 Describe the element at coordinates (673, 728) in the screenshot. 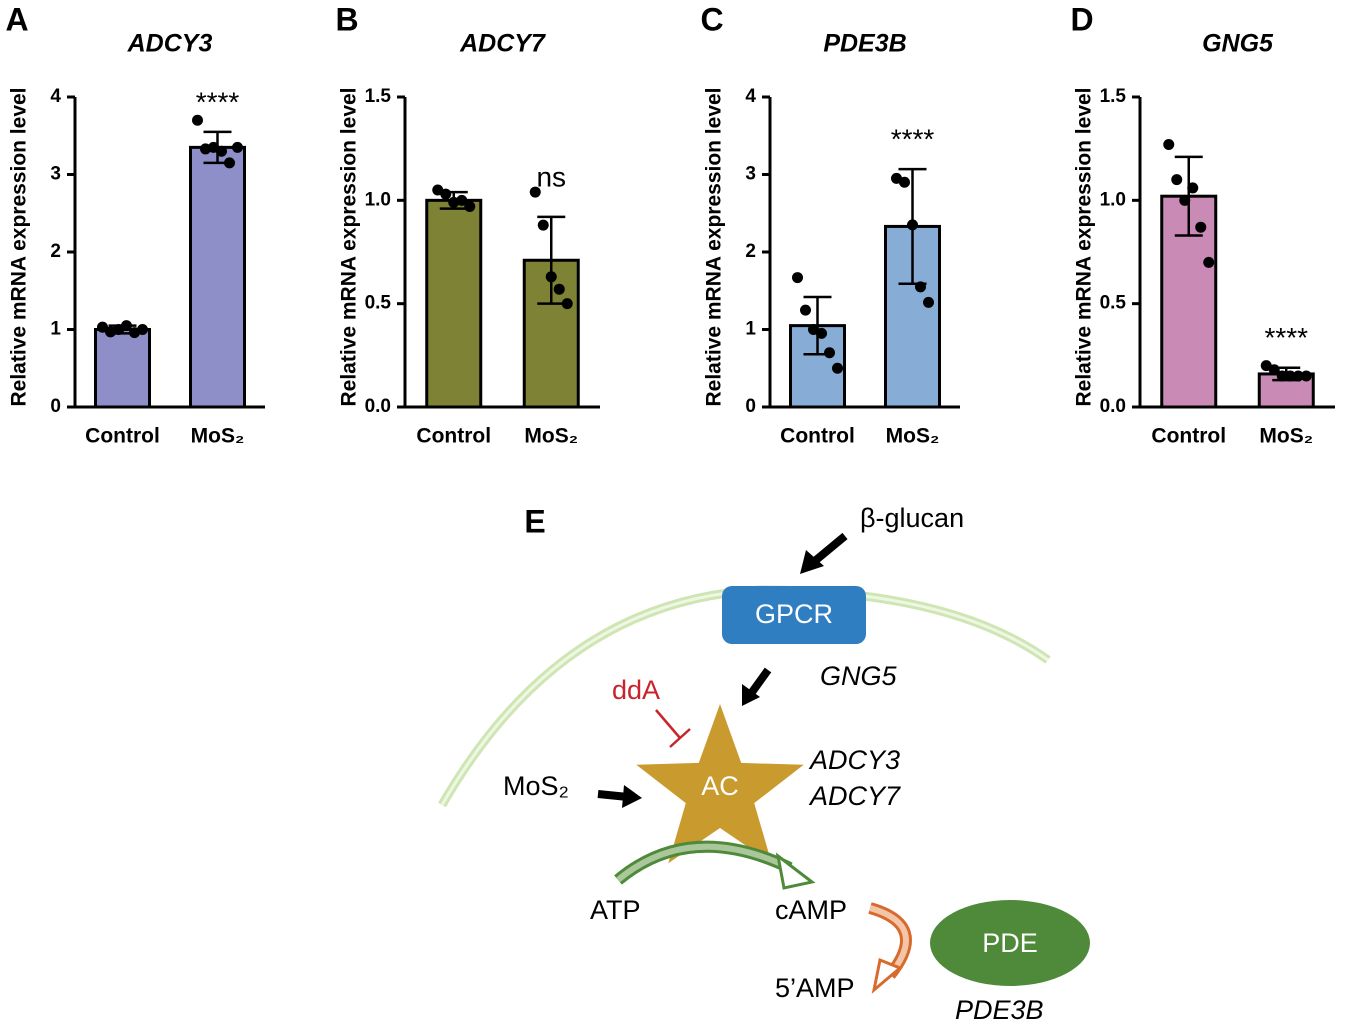

I see `inhibition` at that location.